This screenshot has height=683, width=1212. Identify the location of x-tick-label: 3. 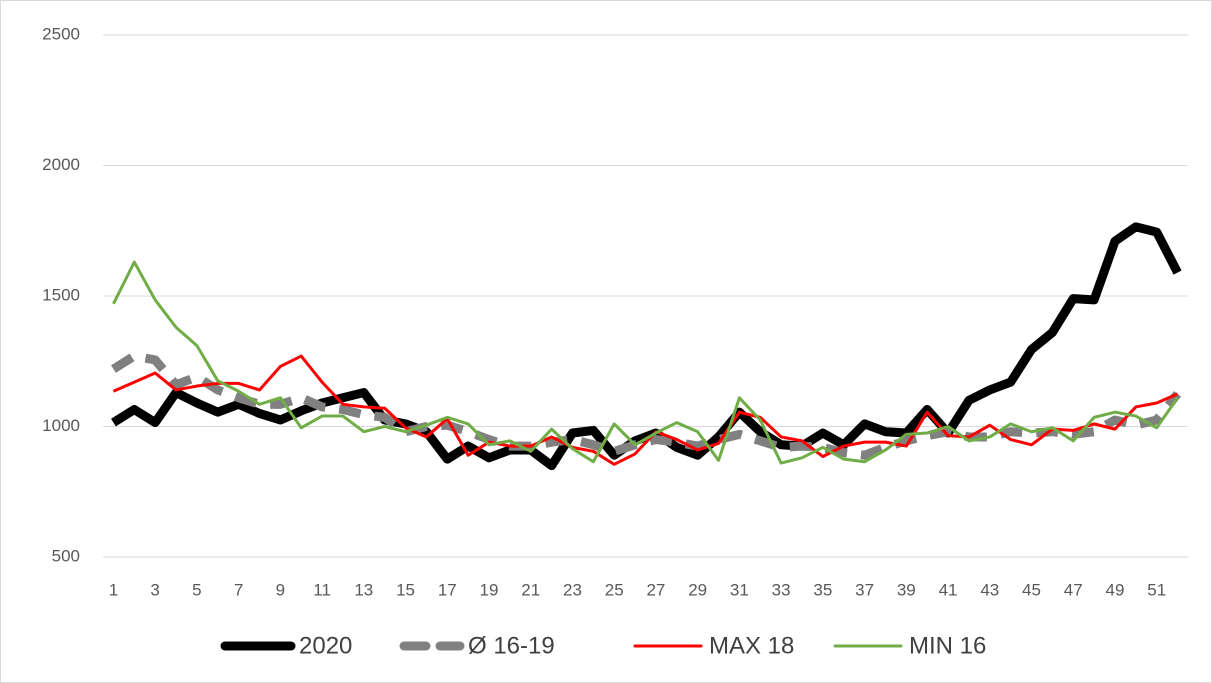
(154, 589).